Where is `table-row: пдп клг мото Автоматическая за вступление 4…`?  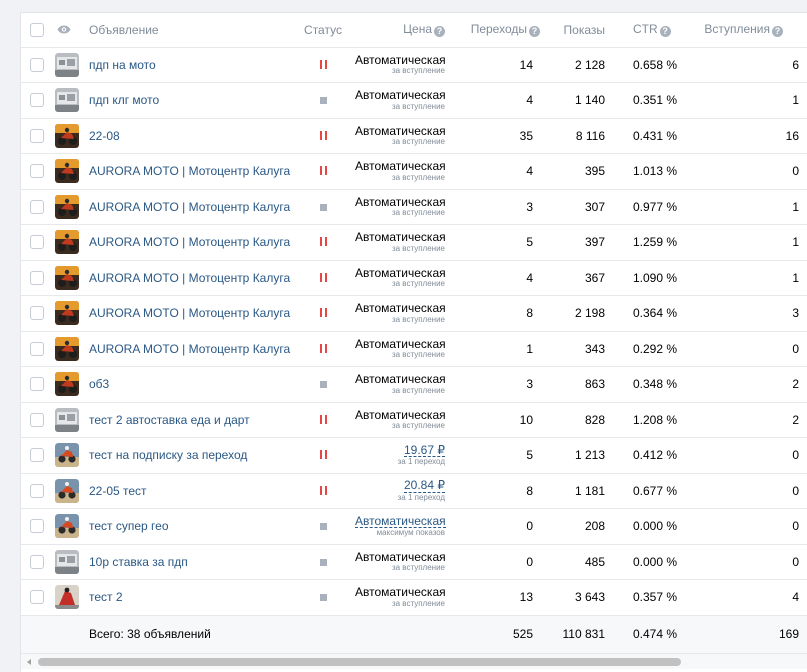
table-row: пдп клг мото Автоматическая за вступление 4… is located at coordinates (414, 100).